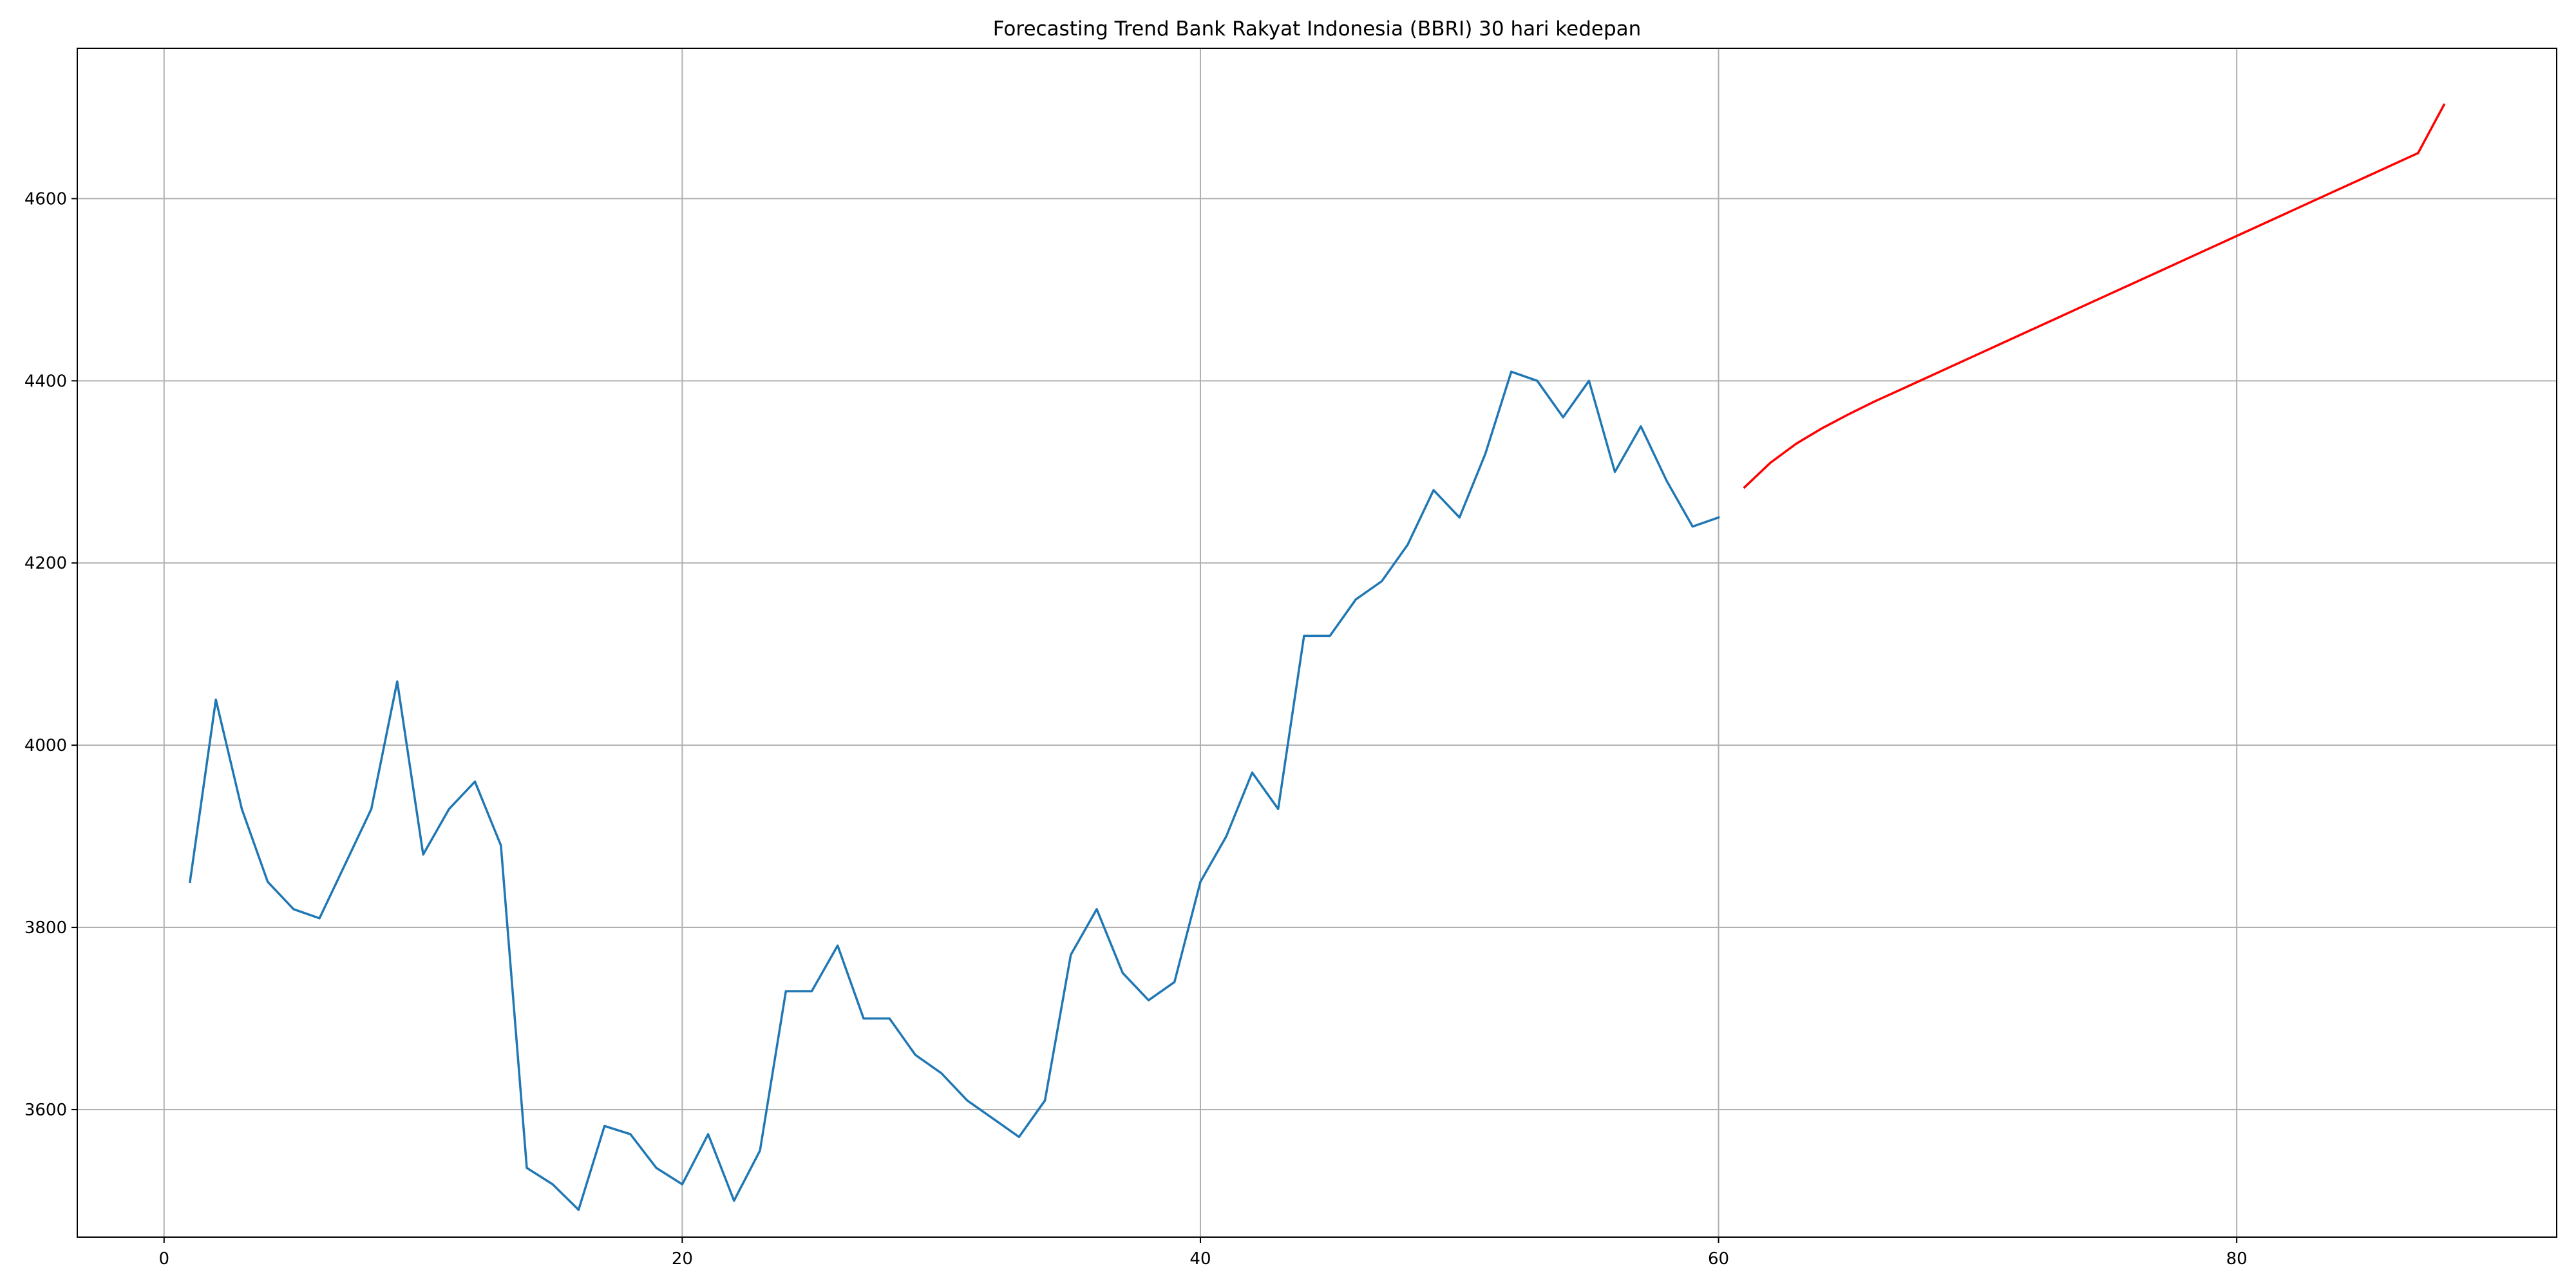 This screenshot has width=2576, height=1288. Describe the element at coordinates (46, 199) in the screenshot. I see `y-tick-label: 4600` at that location.